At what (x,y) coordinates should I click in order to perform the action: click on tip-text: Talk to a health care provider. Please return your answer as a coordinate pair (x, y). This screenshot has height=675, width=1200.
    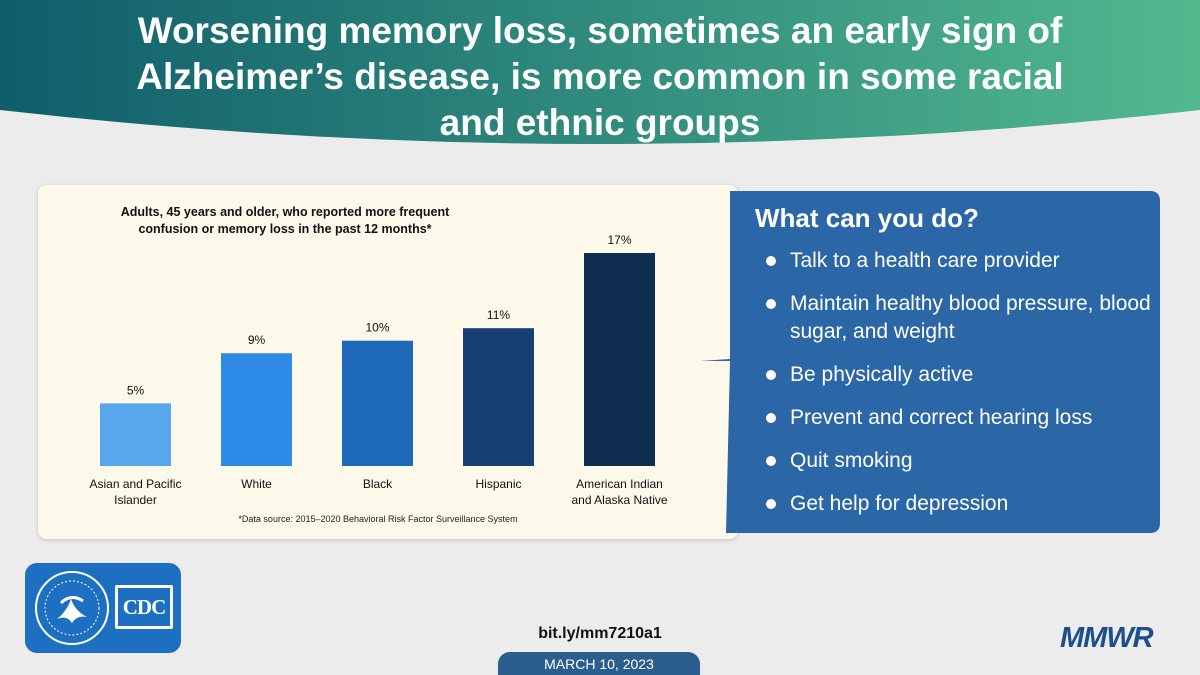
    Looking at the image, I should click on (925, 260).